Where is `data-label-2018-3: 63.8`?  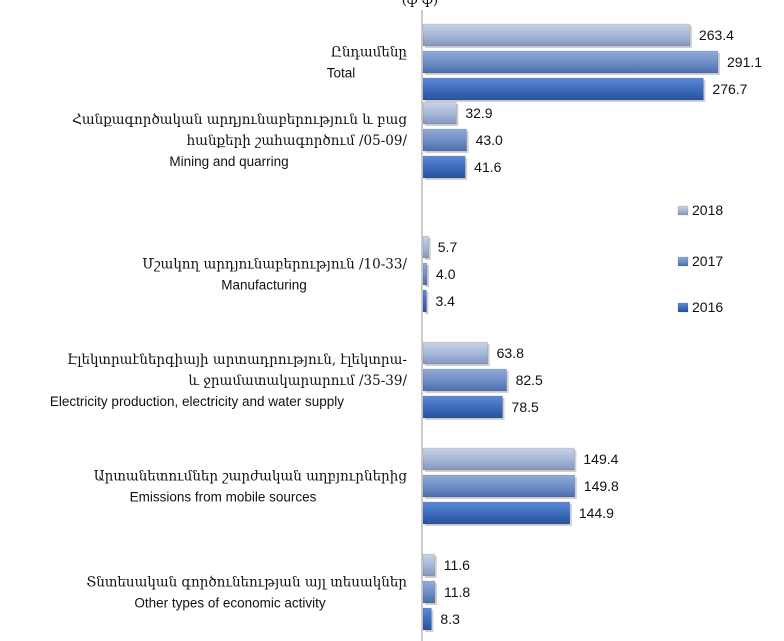 data-label-2018-3: 63.8 is located at coordinates (510, 353).